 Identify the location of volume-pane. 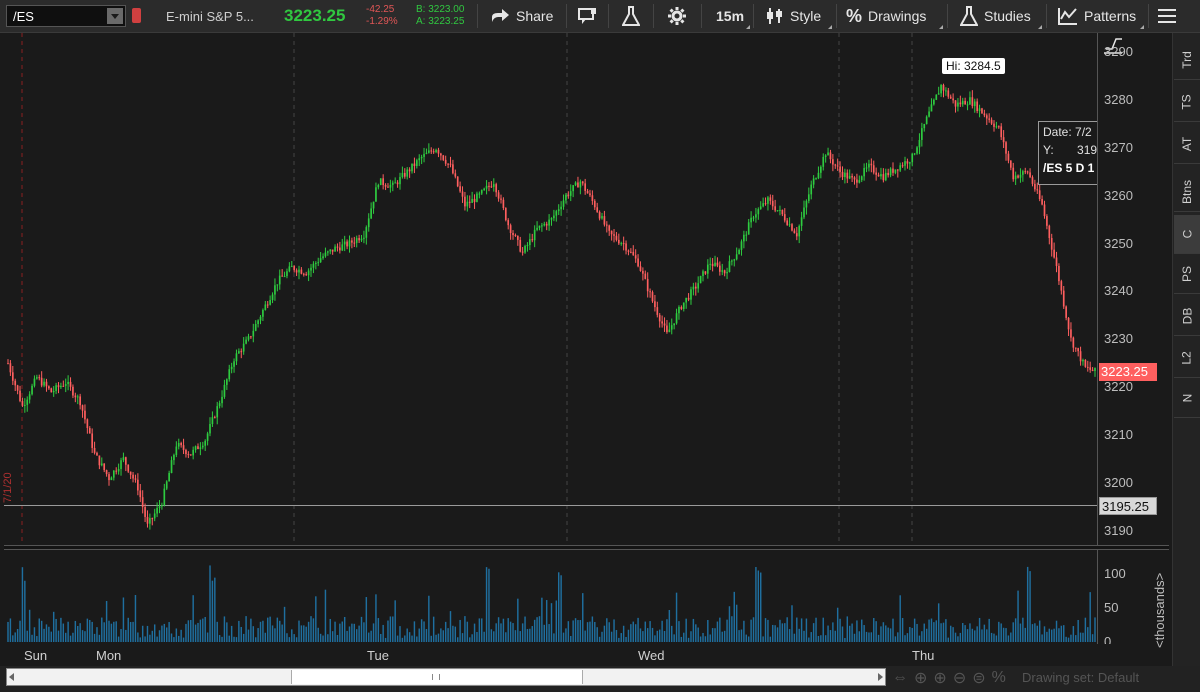
(550, 597).